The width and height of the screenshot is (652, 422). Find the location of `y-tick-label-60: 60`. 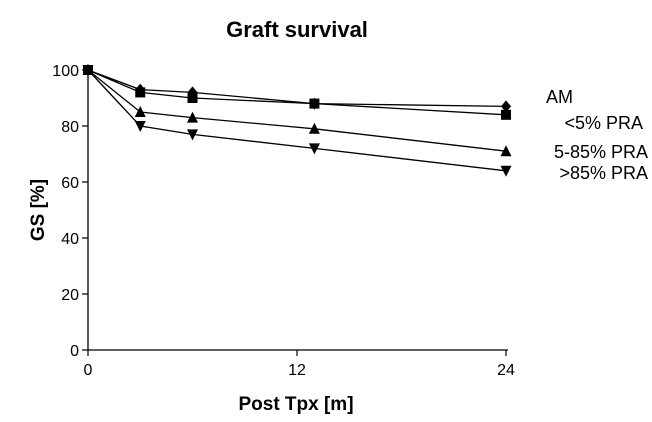

y-tick-label-60: 60 is located at coordinates (70, 183).